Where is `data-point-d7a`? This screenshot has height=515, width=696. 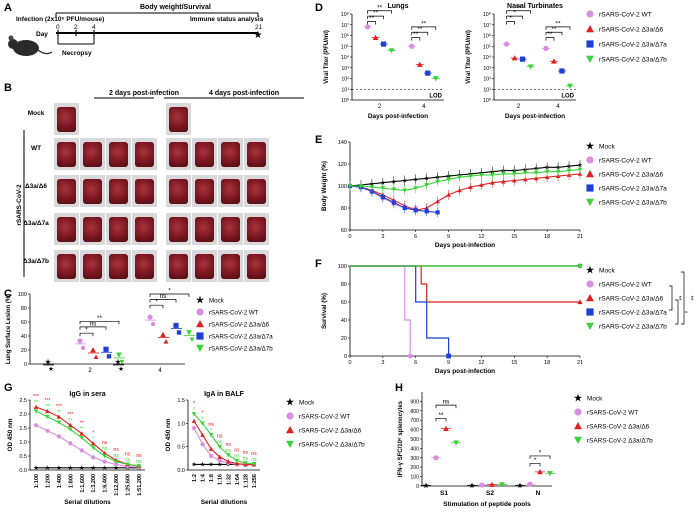
data-point-d7a is located at coordinates (393, 202).